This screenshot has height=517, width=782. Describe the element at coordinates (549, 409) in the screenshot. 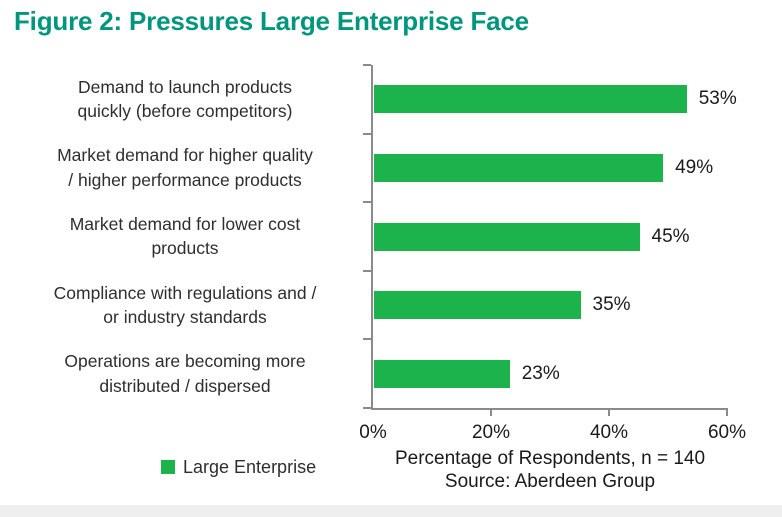

I see `x-axis-line` at that location.